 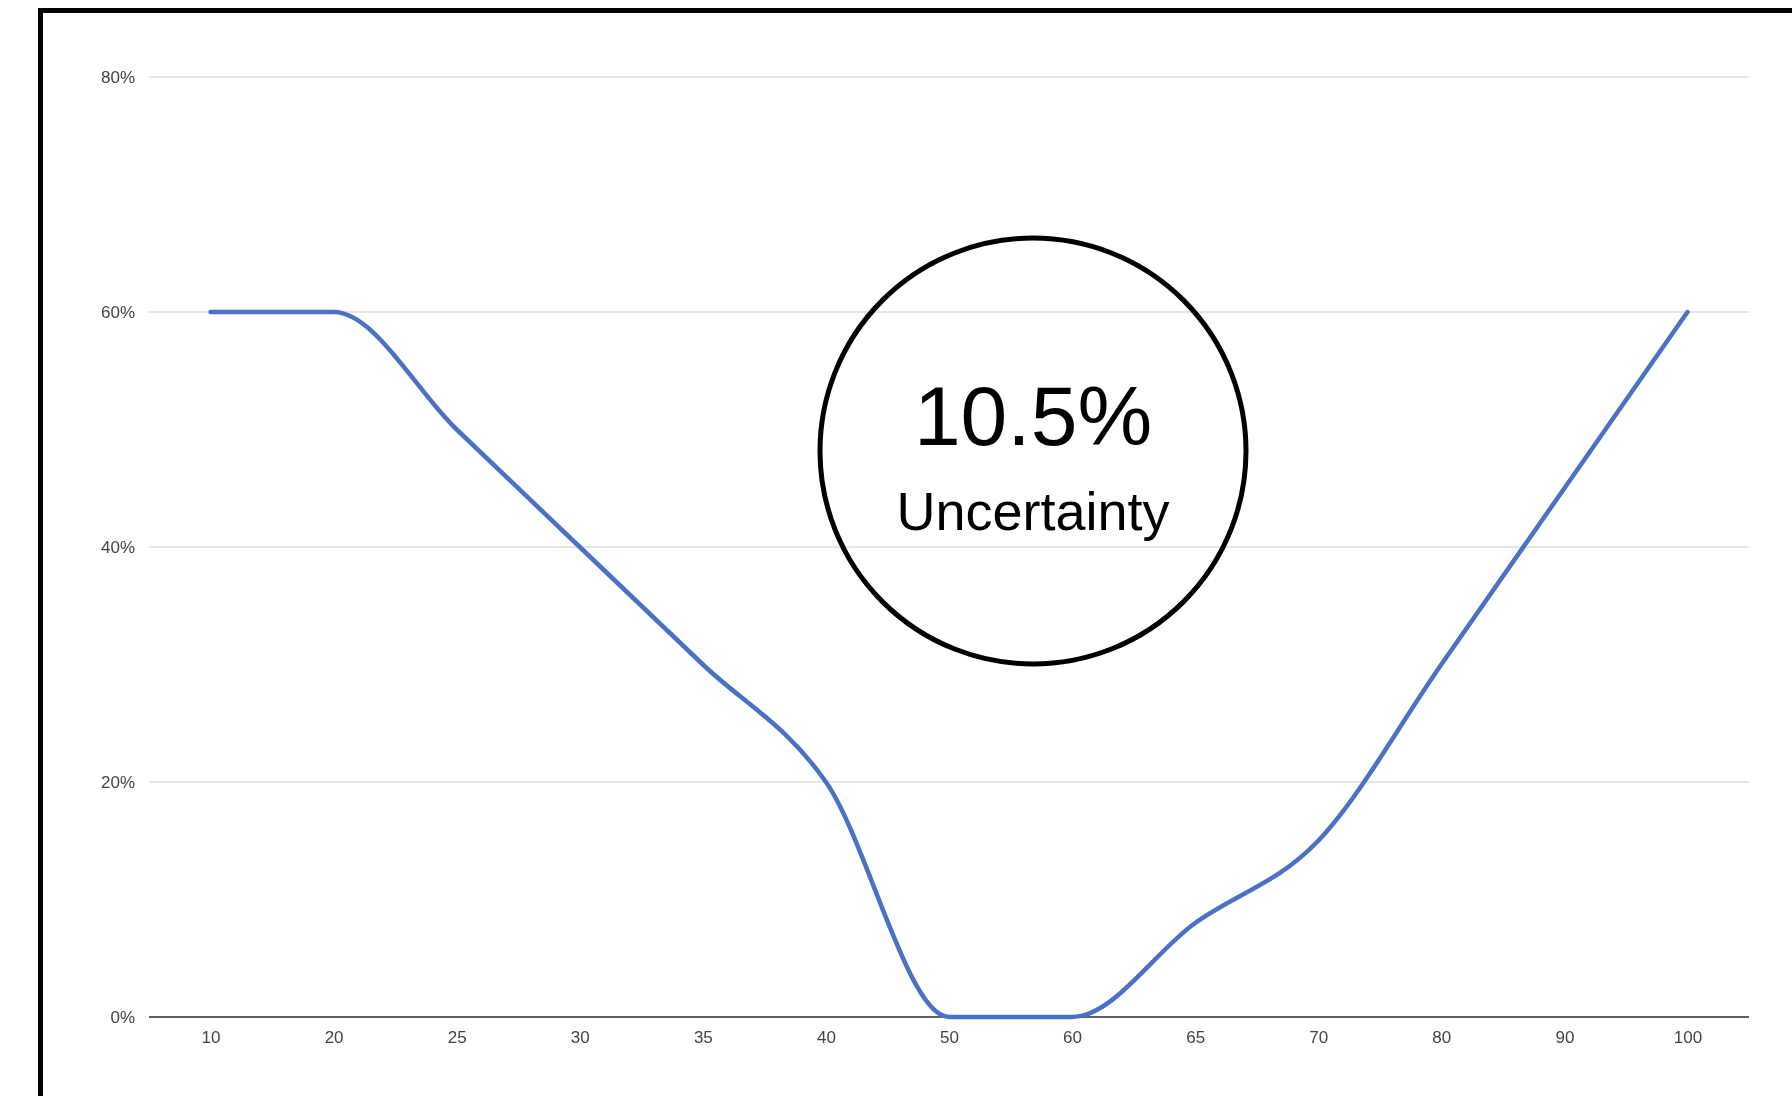 What do you see at coordinates (1073, 1038) in the screenshot?
I see `x-tick-label: 60` at bounding box center [1073, 1038].